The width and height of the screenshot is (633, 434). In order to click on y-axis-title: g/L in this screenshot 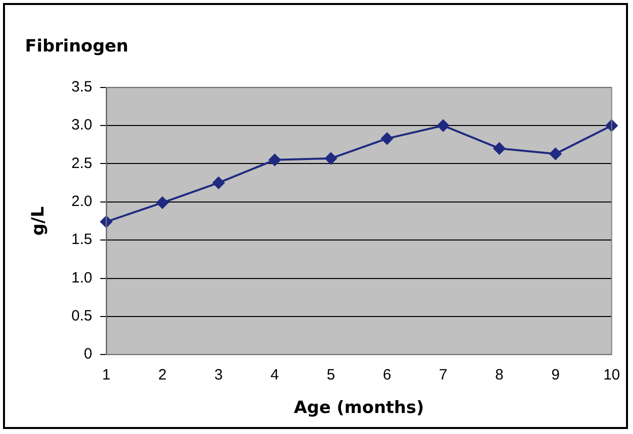, I will do `click(38, 221)`.